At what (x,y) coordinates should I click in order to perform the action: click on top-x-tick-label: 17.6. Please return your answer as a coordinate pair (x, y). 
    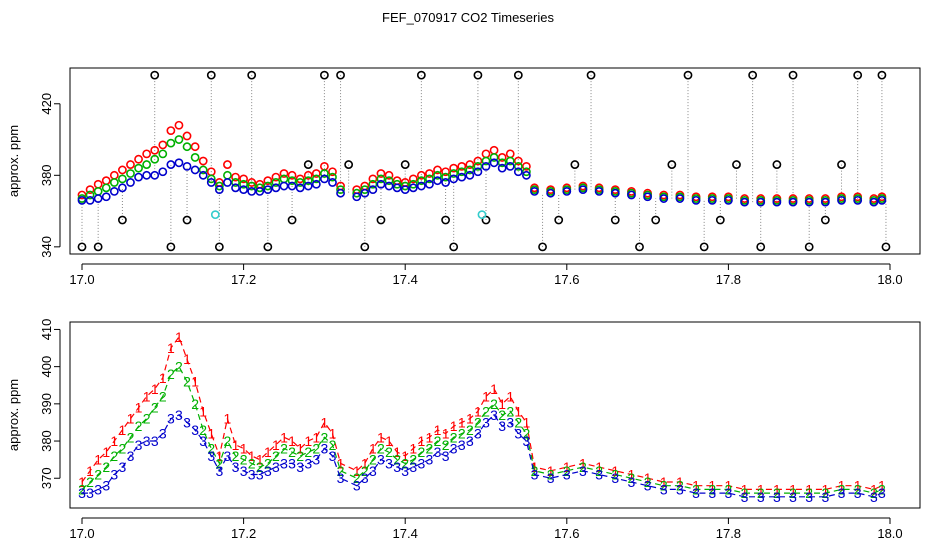
    Looking at the image, I should click on (566, 279).